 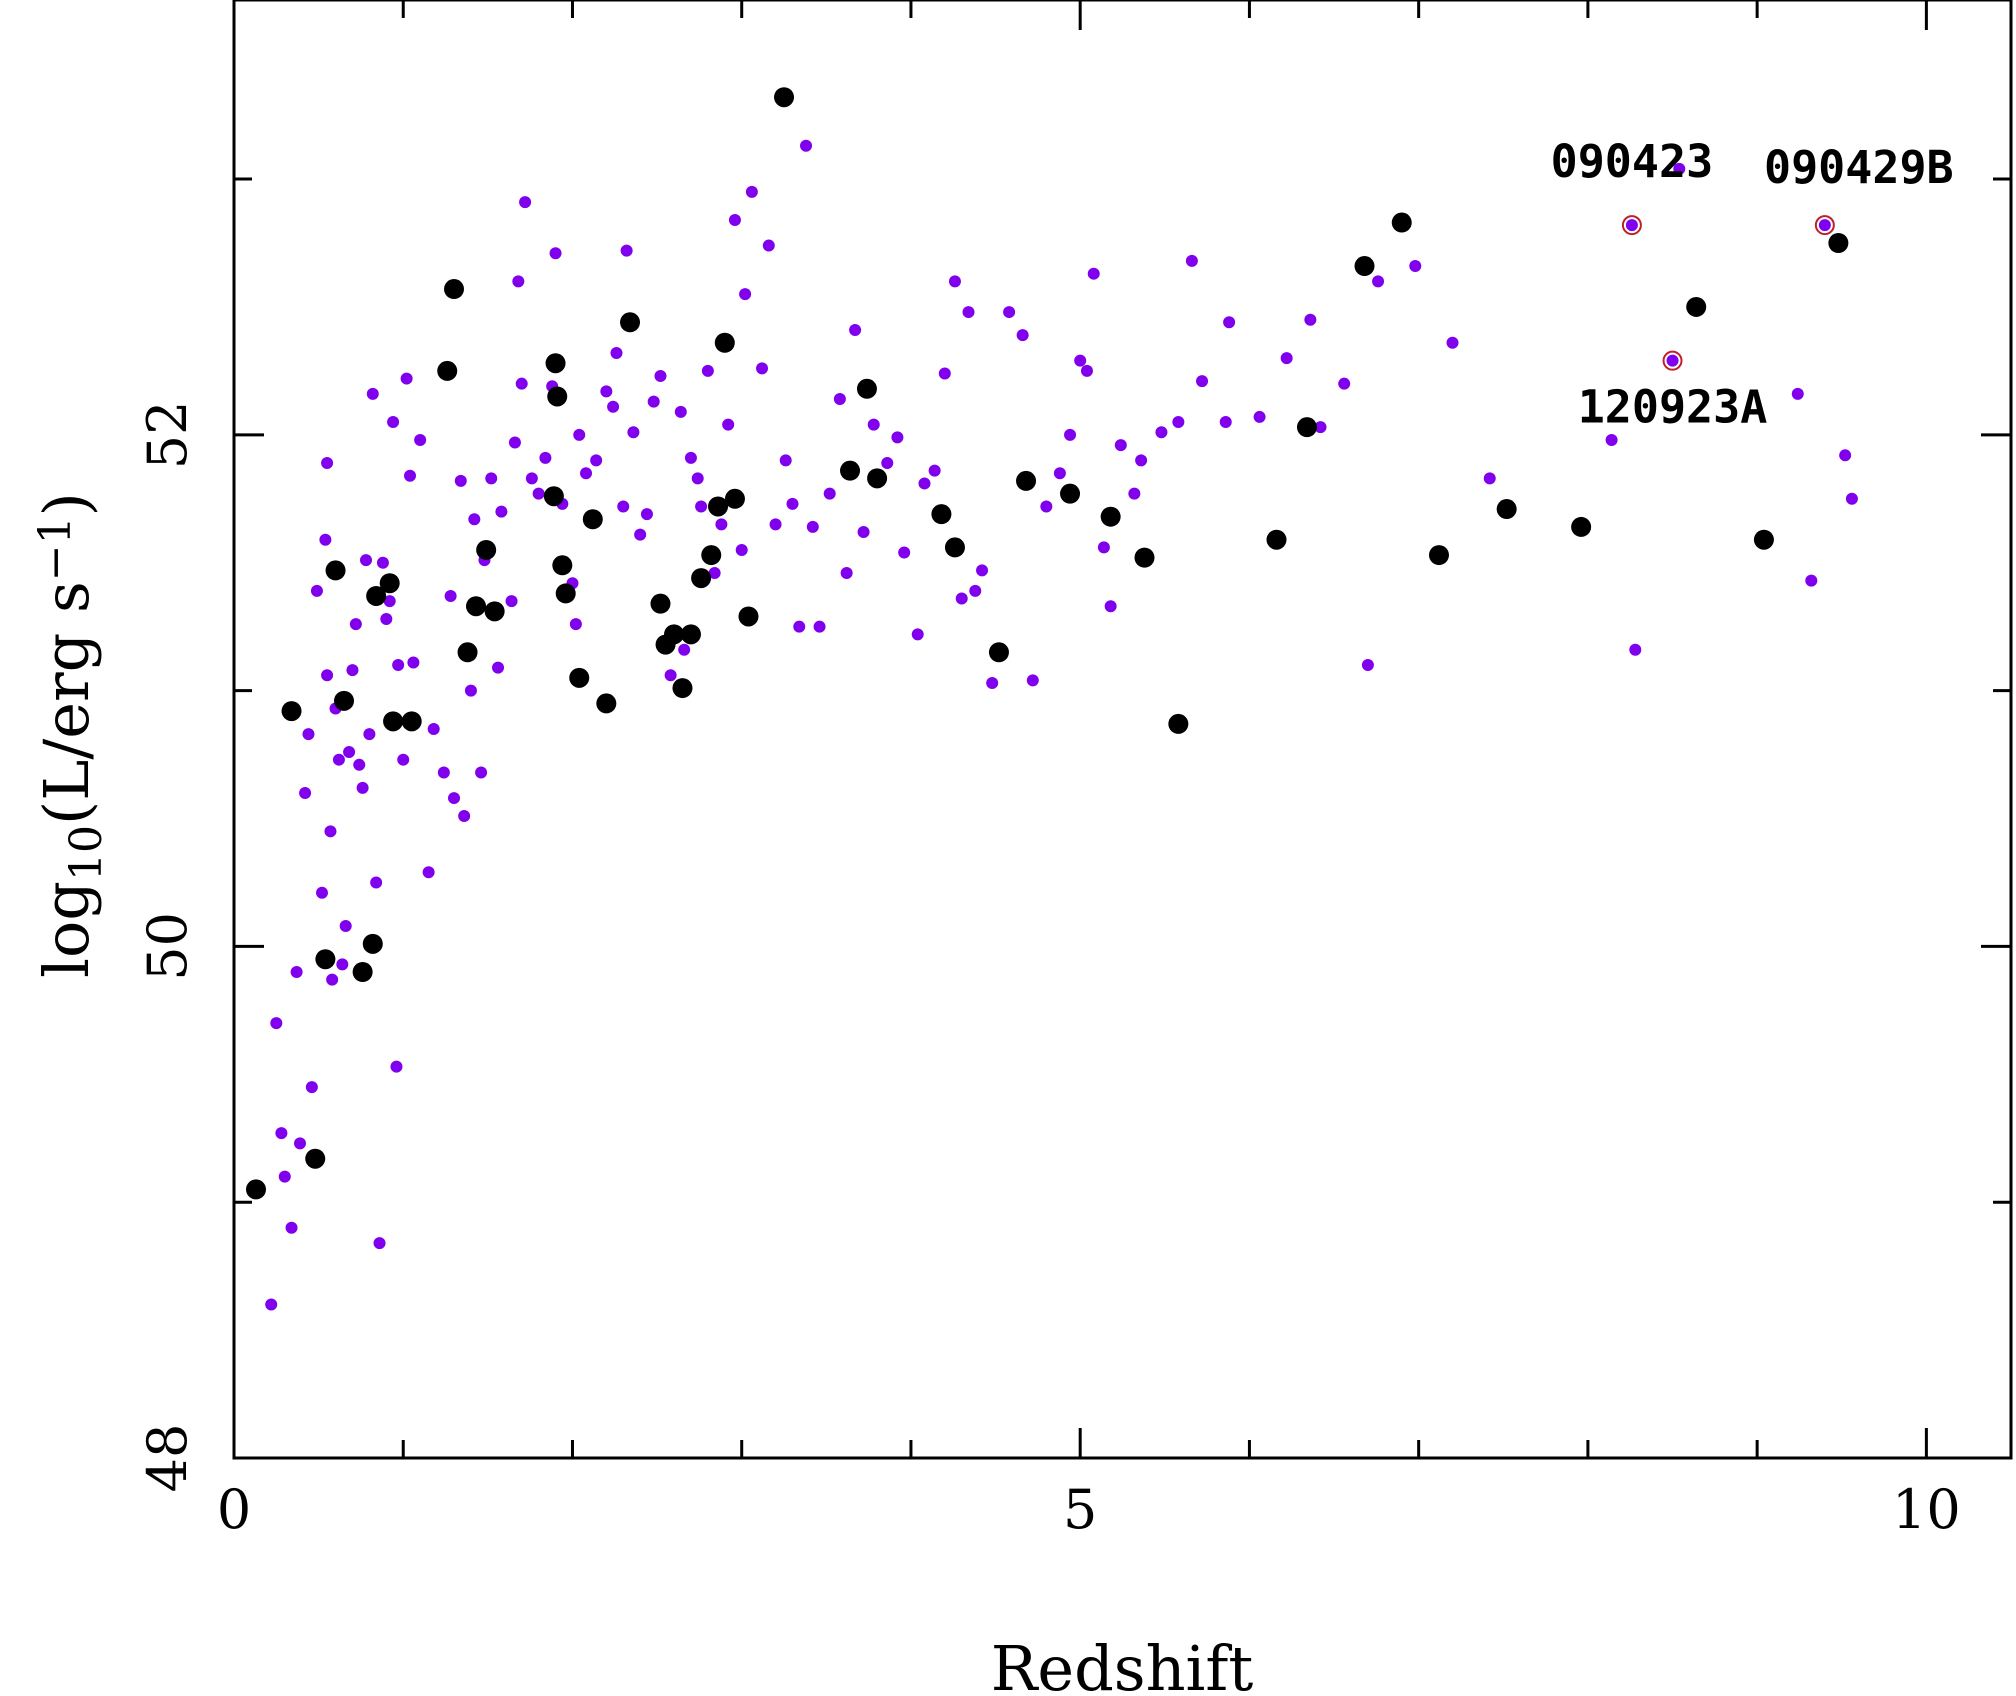 I want to click on data-point-highlighted, so click(x=1673, y=361).